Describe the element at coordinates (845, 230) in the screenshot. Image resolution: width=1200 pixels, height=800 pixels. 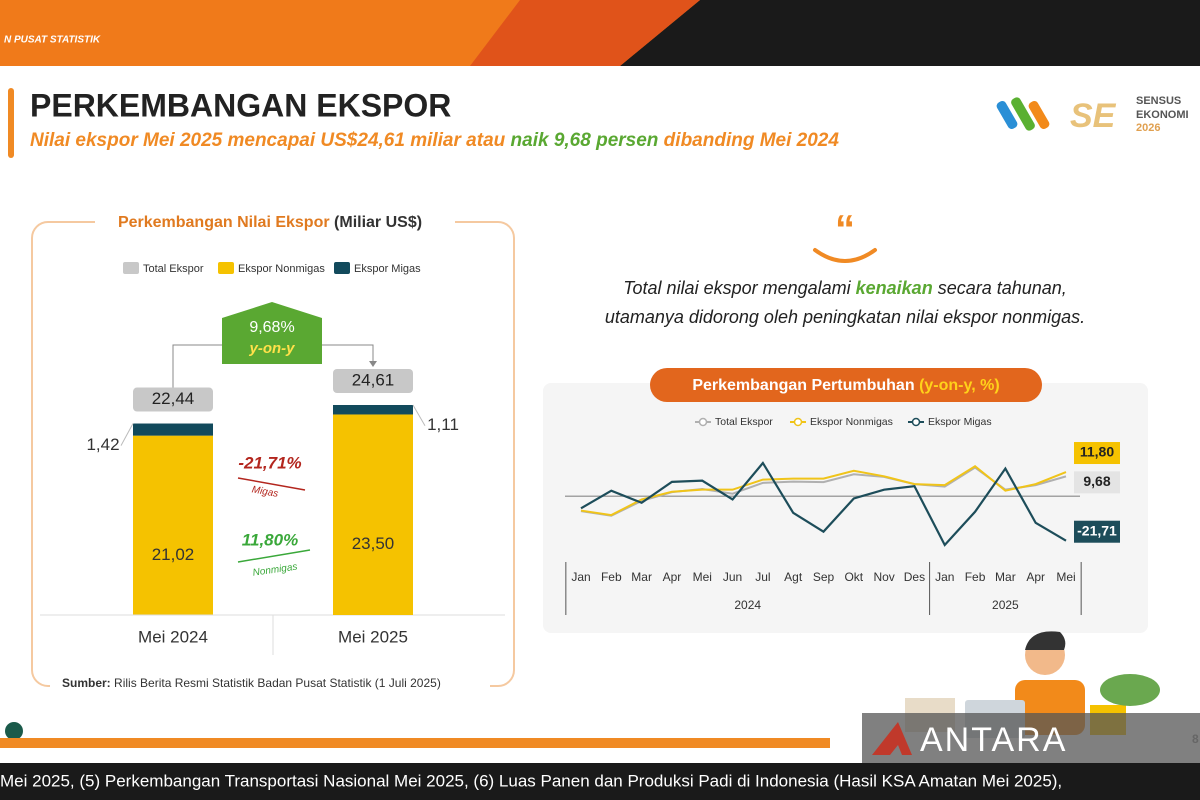
I see `quote-mark: “` at that location.